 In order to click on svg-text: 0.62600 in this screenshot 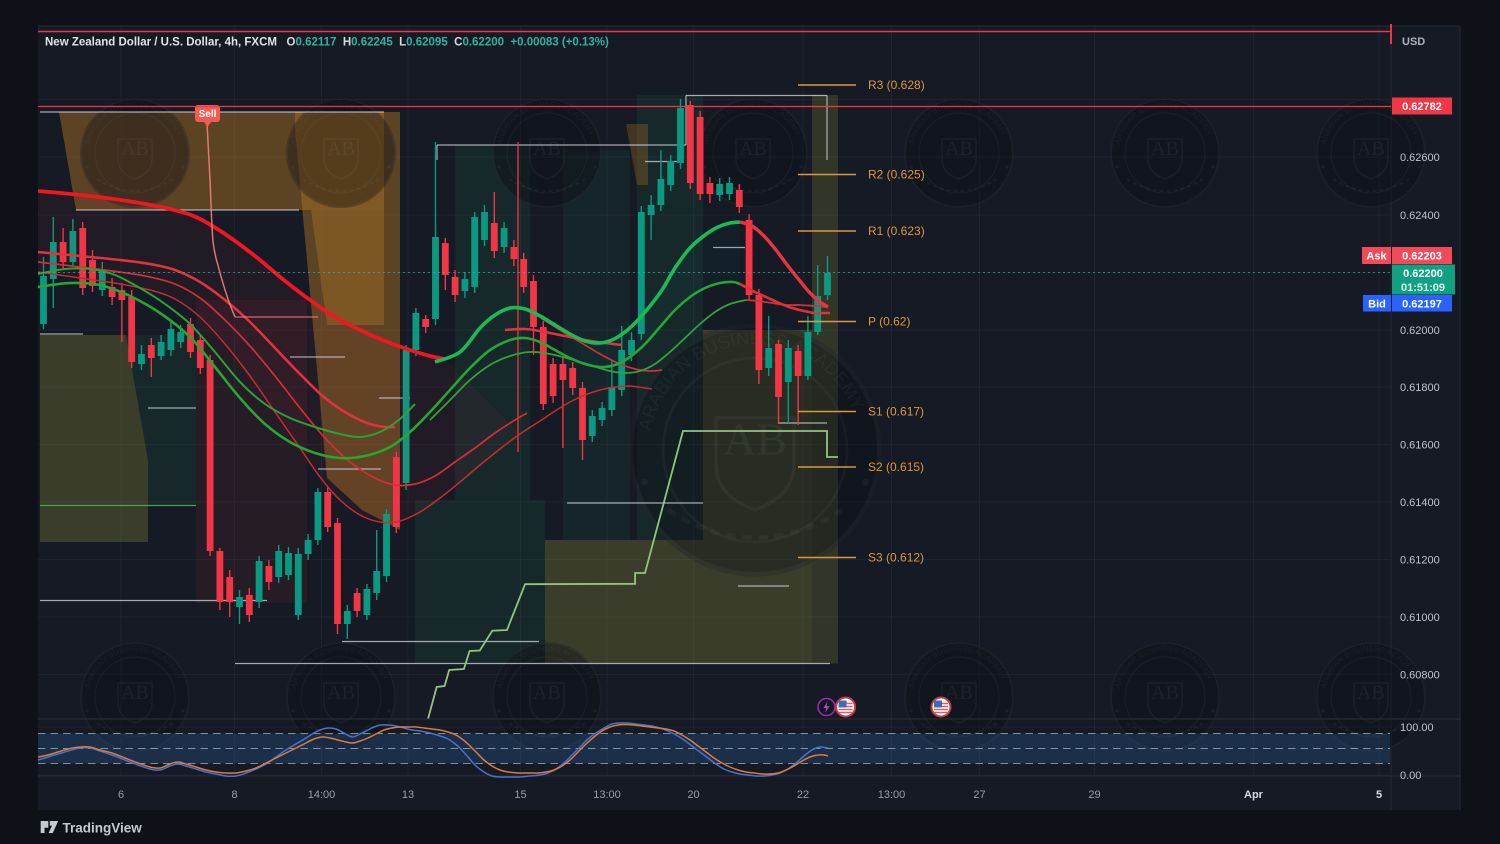, I will do `click(1420, 158)`.